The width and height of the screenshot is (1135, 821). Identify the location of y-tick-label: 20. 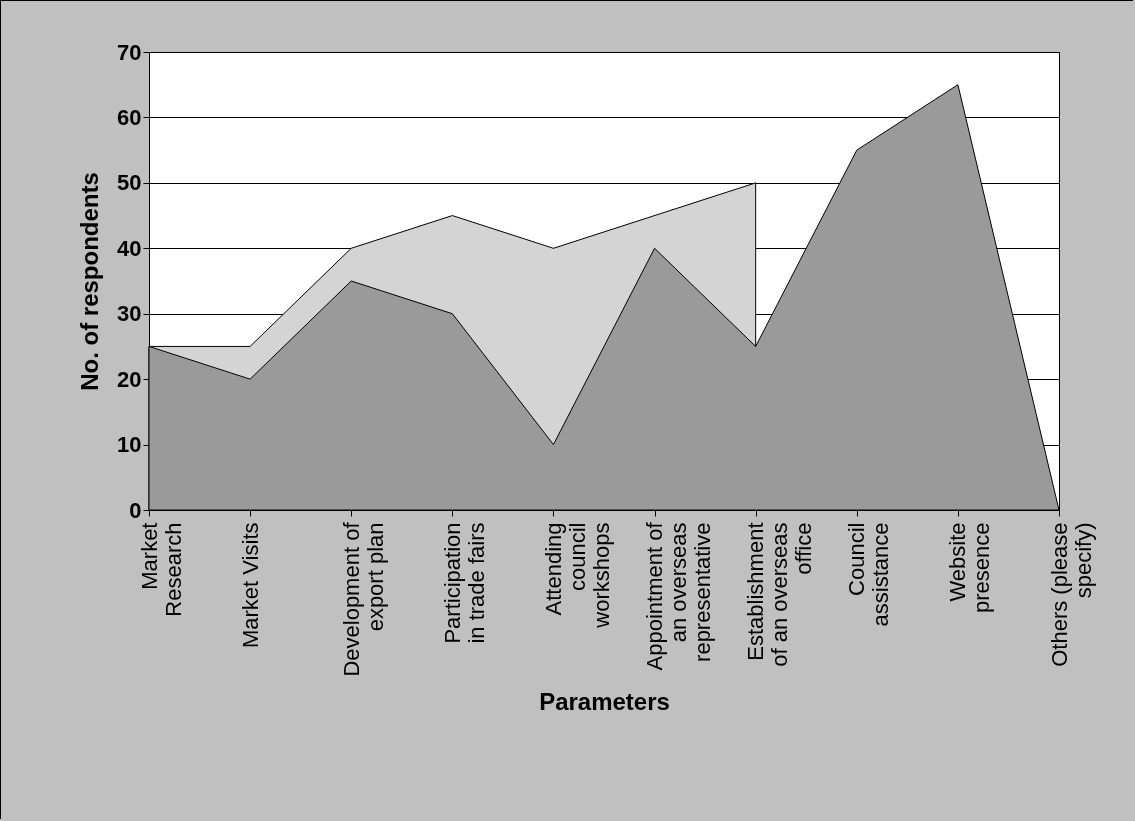
(129, 379).